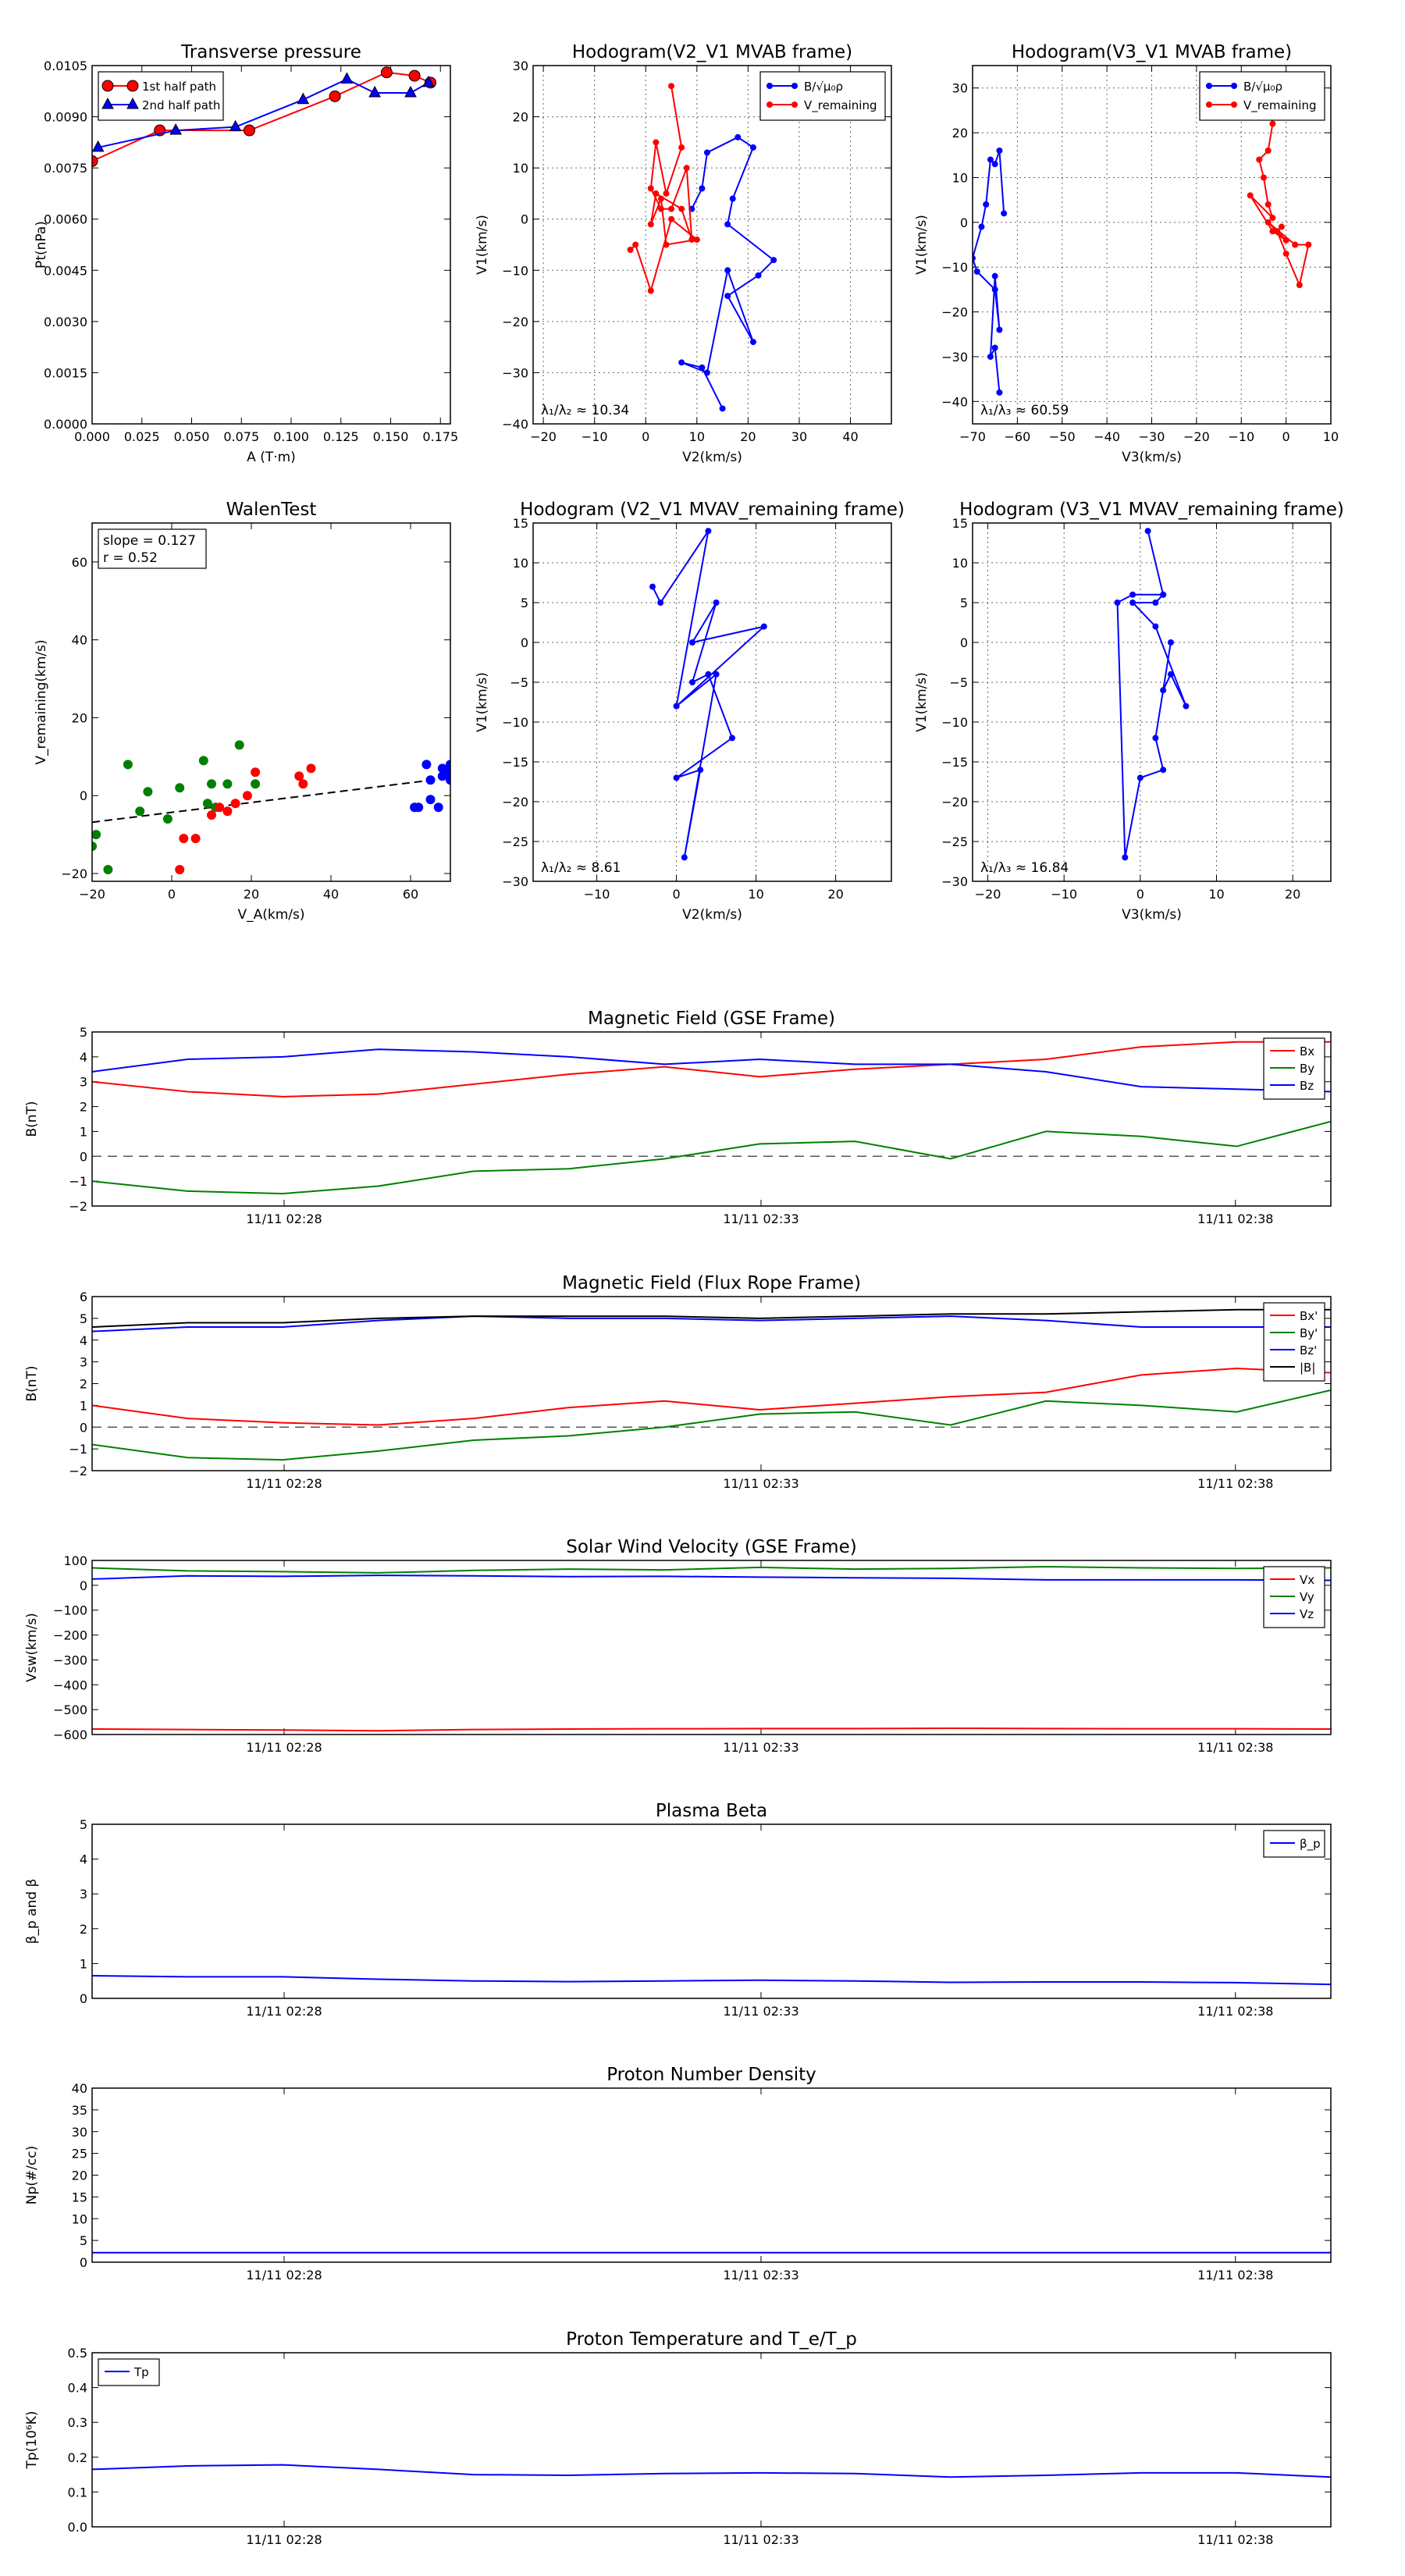 This screenshot has height=2576, width=1405. Describe the element at coordinates (955, 802) in the screenshot. I see `y-tick-label: −20` at that location.